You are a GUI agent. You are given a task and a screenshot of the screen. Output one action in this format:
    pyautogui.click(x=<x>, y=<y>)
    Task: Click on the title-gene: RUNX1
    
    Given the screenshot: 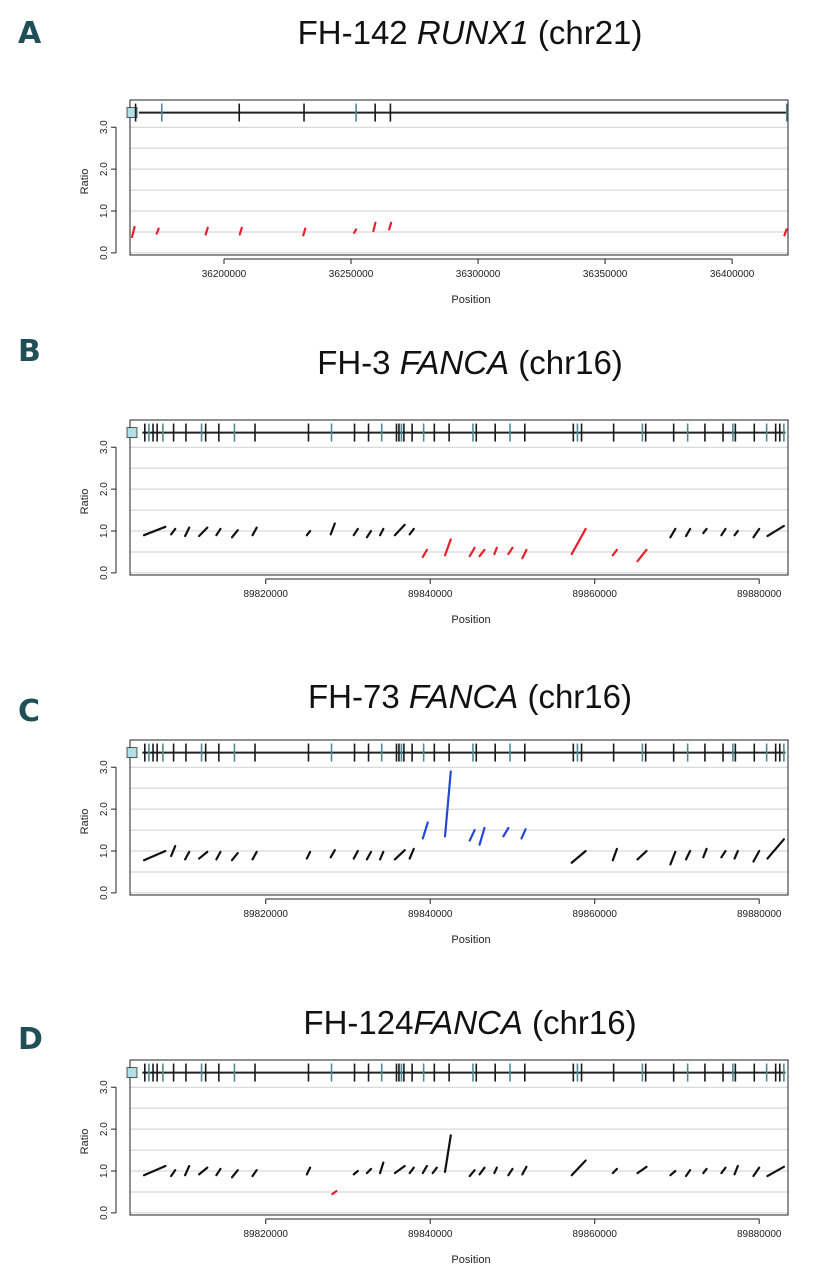 What is the action you would take?
    pyautogui.click(x=472, y=32)
    